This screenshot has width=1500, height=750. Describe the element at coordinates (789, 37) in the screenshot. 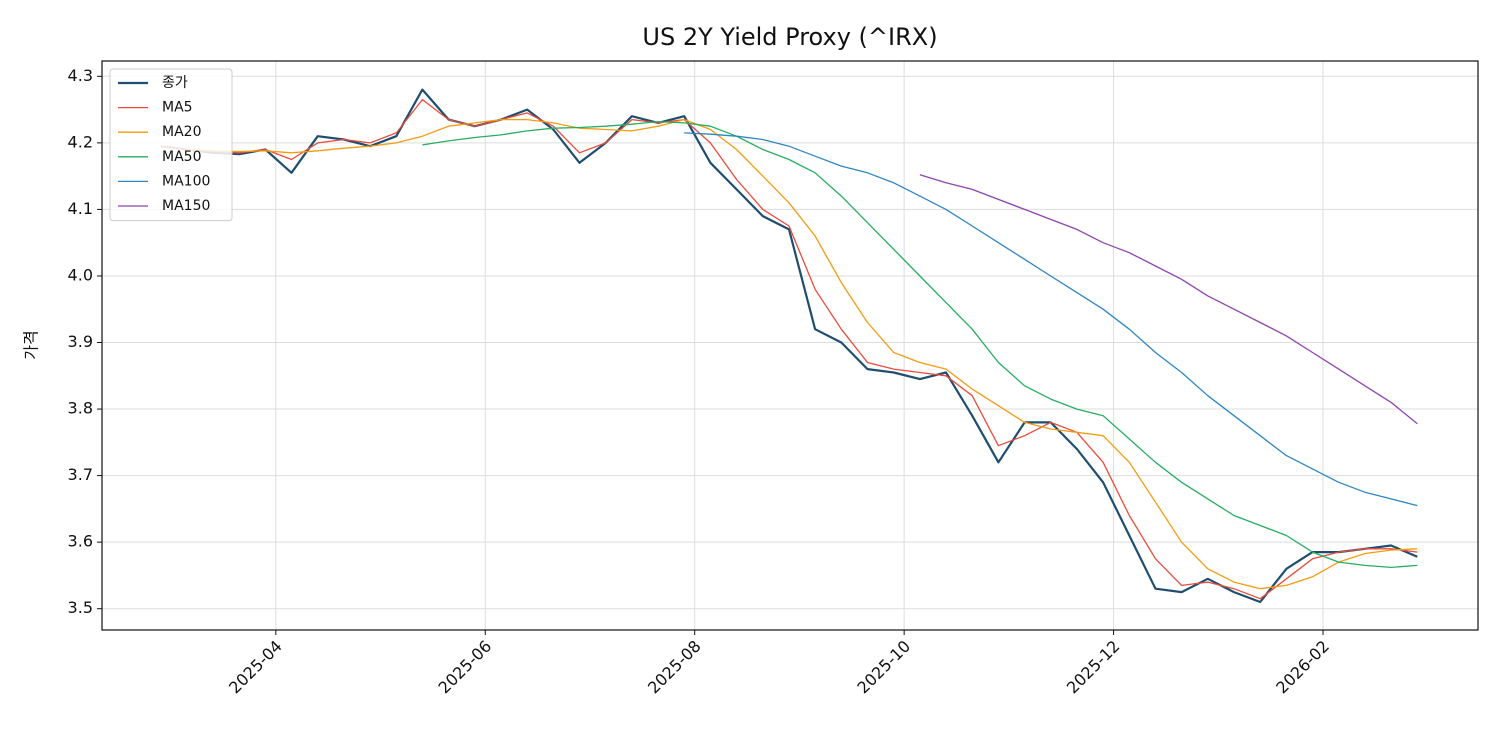

I see `chart-title: US 2Y Yield Proxy (^IRX)` at that location.